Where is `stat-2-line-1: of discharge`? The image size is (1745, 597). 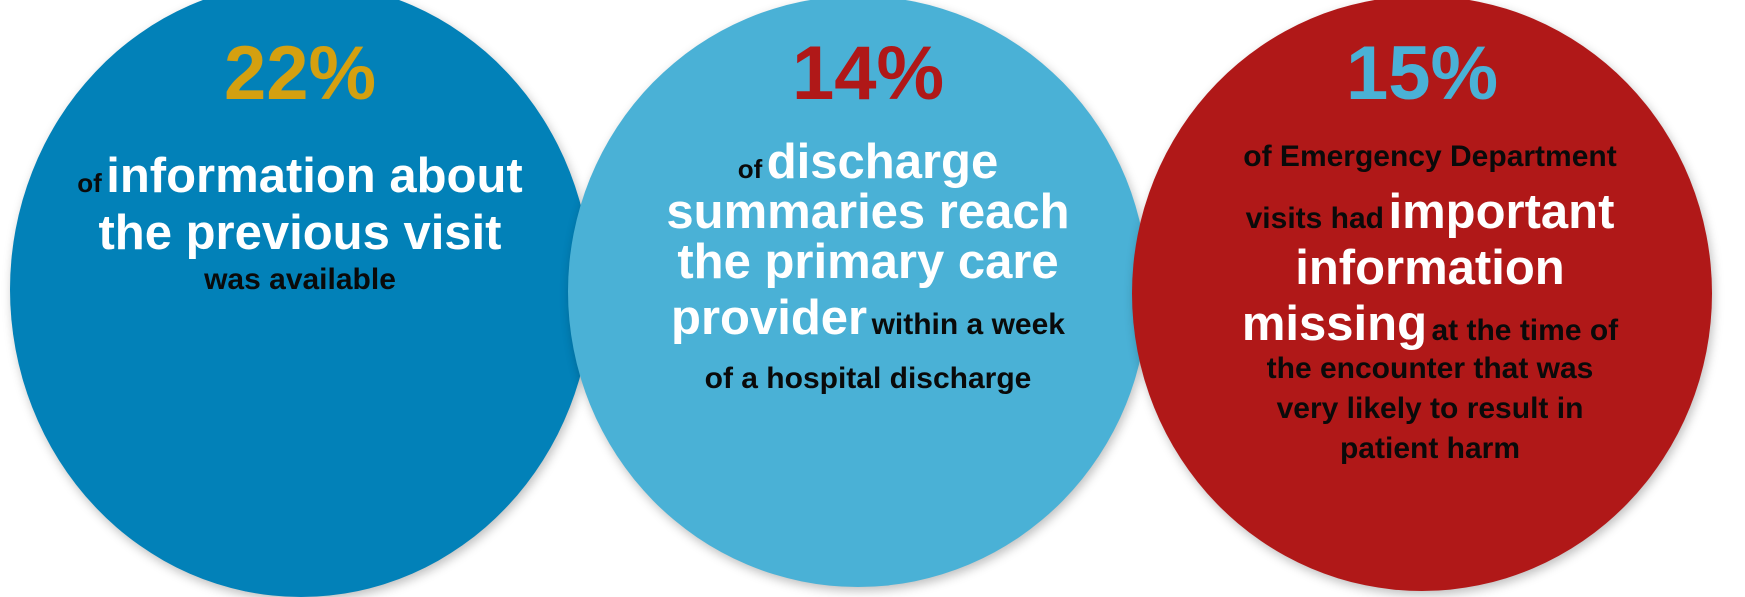 stat-2-line-1: of discharge is located at coordinates (868, 162).